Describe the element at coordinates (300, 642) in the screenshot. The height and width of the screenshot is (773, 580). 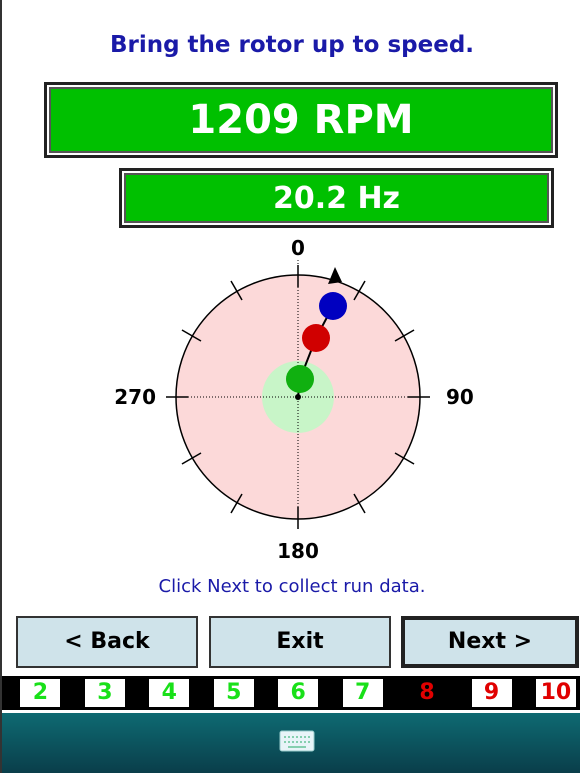
I see `exit-button: Exit` at that location.